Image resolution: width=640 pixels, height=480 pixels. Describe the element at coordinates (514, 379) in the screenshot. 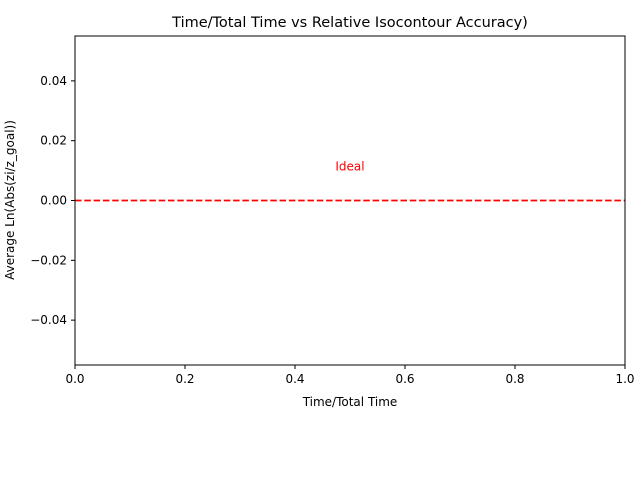

I see `x-tick-label: 0.8` at that location.